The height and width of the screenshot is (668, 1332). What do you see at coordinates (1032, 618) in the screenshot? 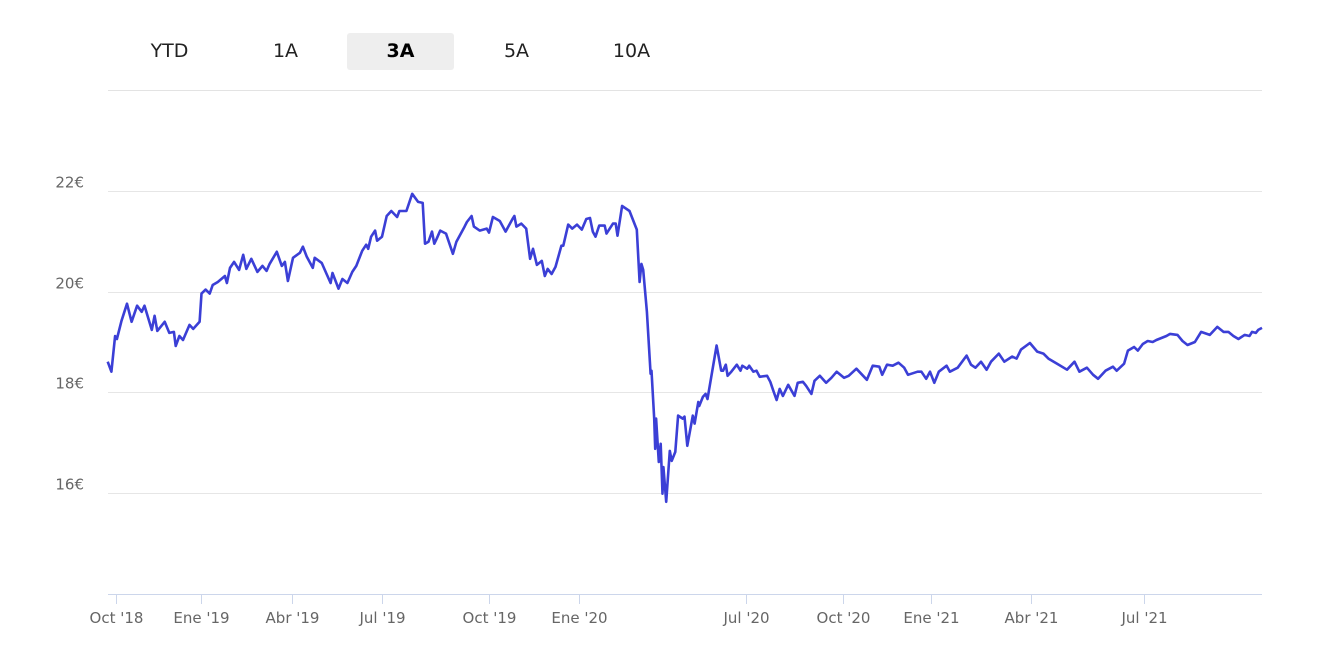
I see `x-tick-label: Abr '21` at bounding box center [1032, 618].